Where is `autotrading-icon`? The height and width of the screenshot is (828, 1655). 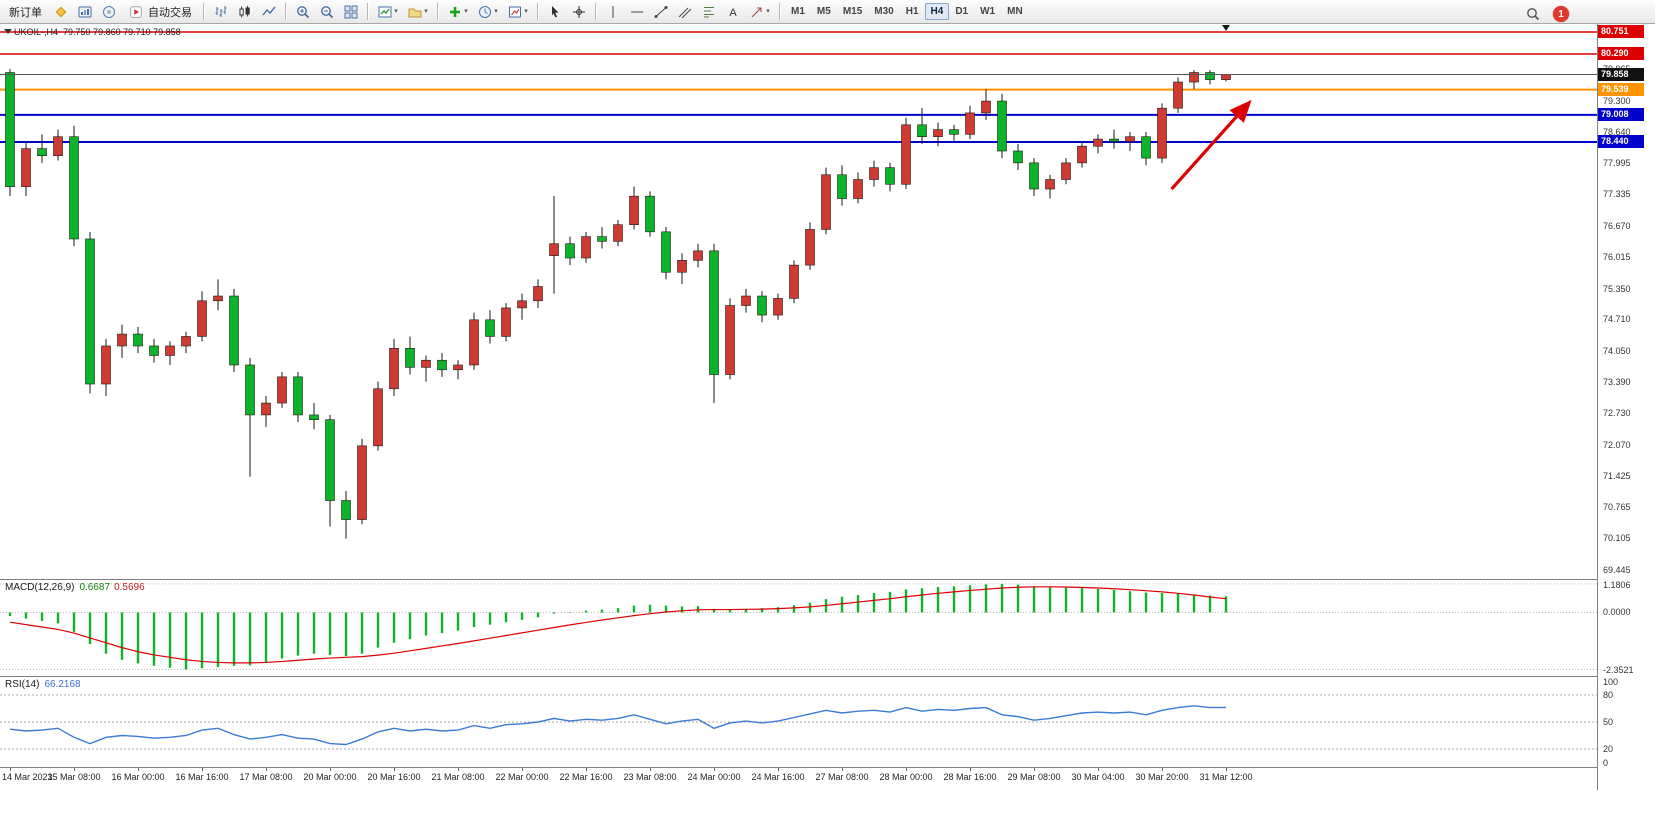
autotrading-icon is located at coordinates (136, 12).